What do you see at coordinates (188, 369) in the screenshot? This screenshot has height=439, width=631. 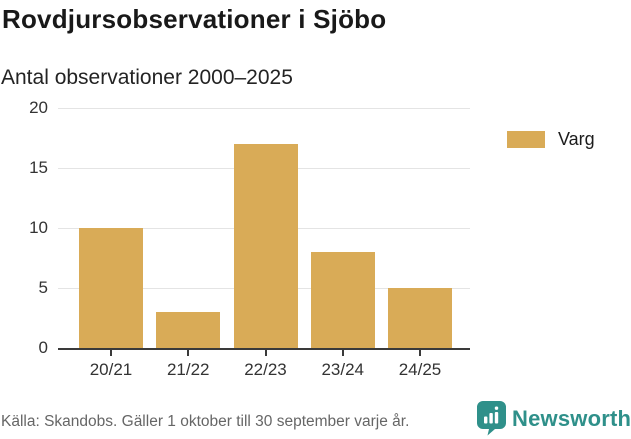 I see `x-tick-label: 21/22` at bounding box center [188, 369].